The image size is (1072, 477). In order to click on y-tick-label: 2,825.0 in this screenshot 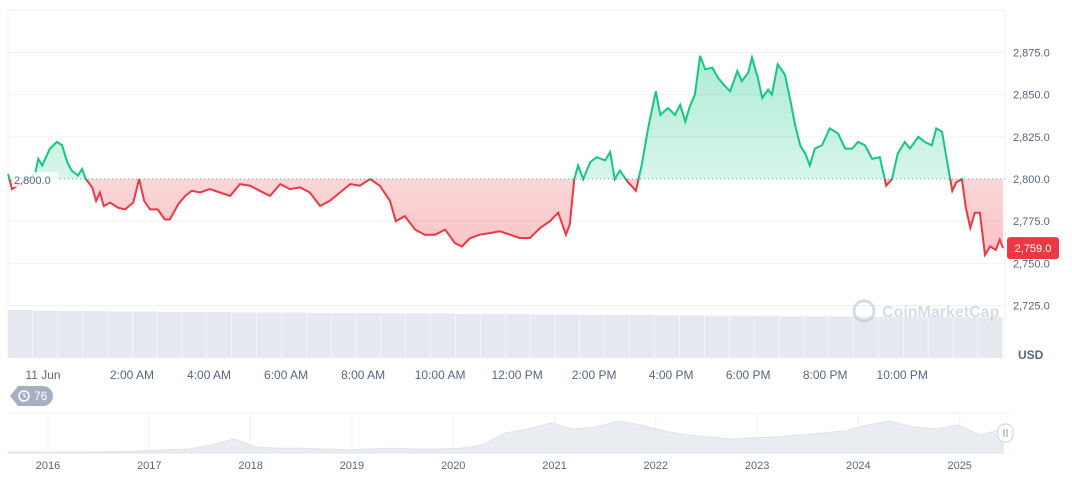, I will do `click(1031, 138)`.